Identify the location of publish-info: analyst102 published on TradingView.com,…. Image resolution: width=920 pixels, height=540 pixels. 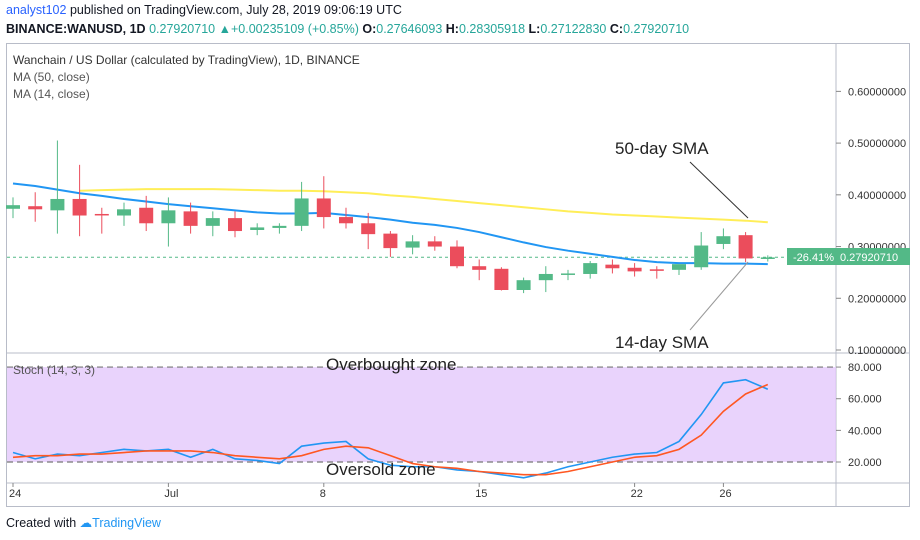
(204, 10).